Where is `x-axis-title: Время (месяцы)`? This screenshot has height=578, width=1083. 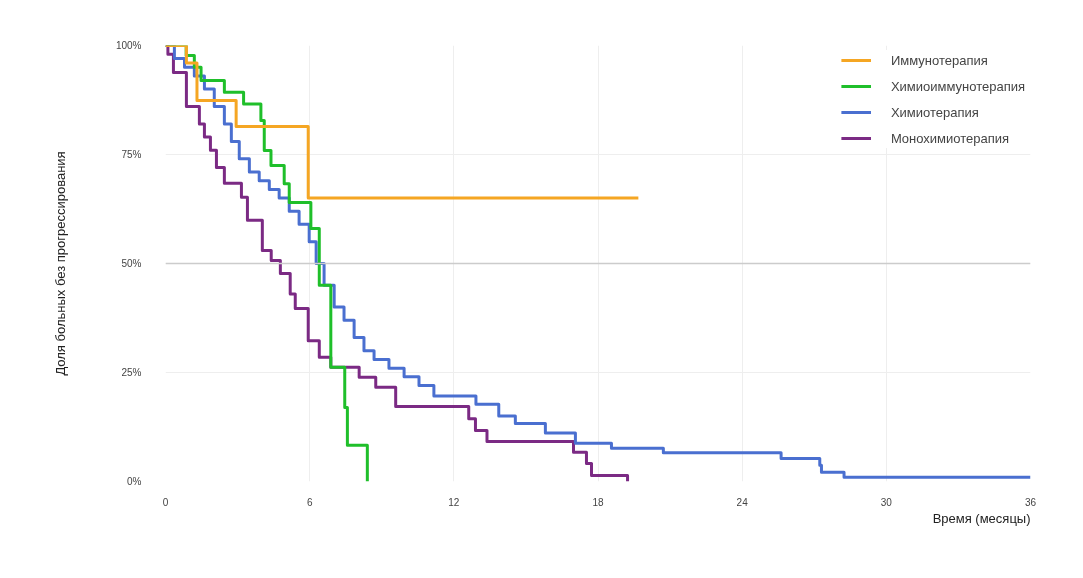
x-axis-title: Время (месяцы) is located at coordinates (981, 518).